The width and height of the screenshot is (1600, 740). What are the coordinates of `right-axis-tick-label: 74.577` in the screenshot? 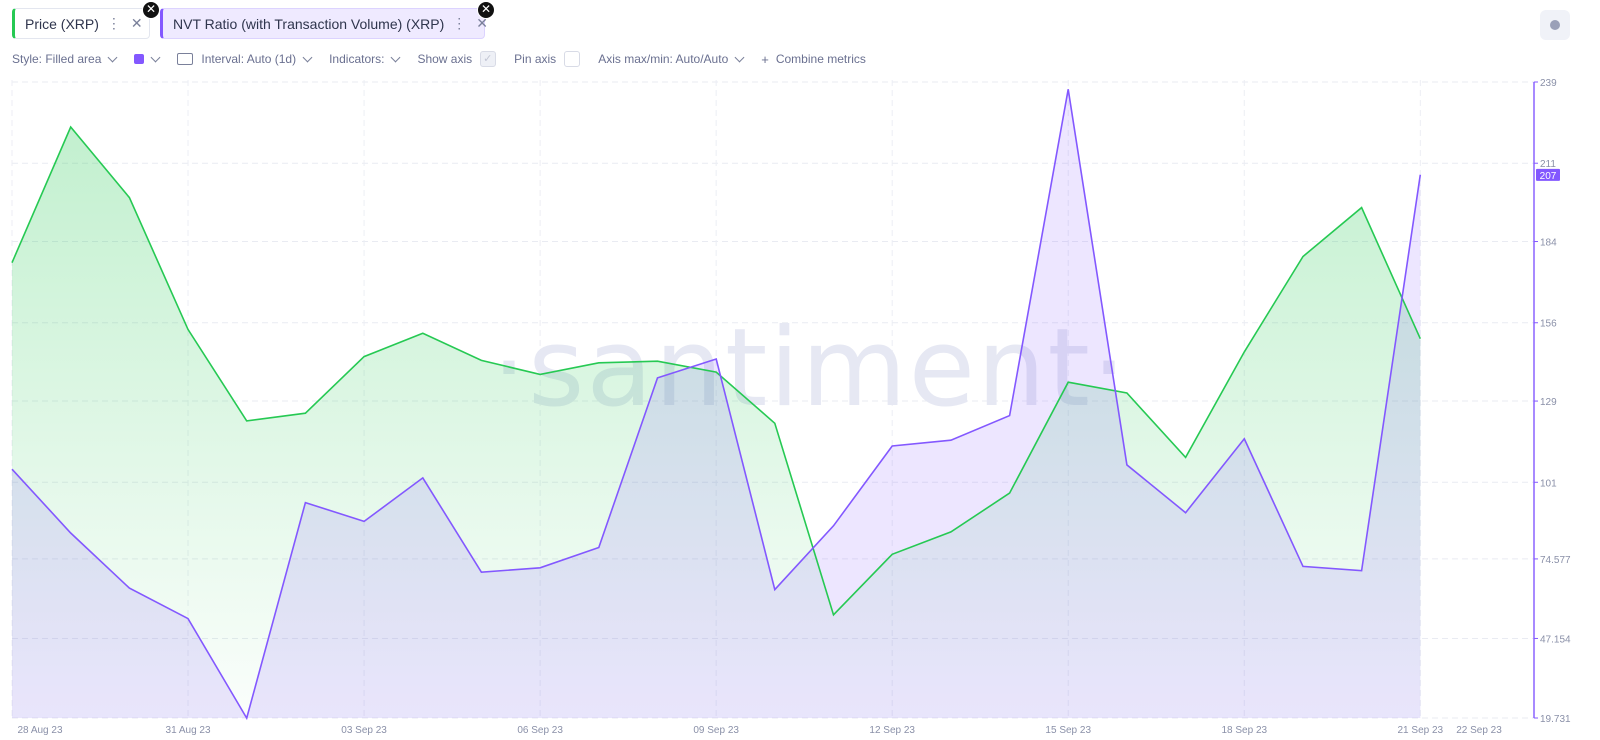 It's located at (1555, 560).